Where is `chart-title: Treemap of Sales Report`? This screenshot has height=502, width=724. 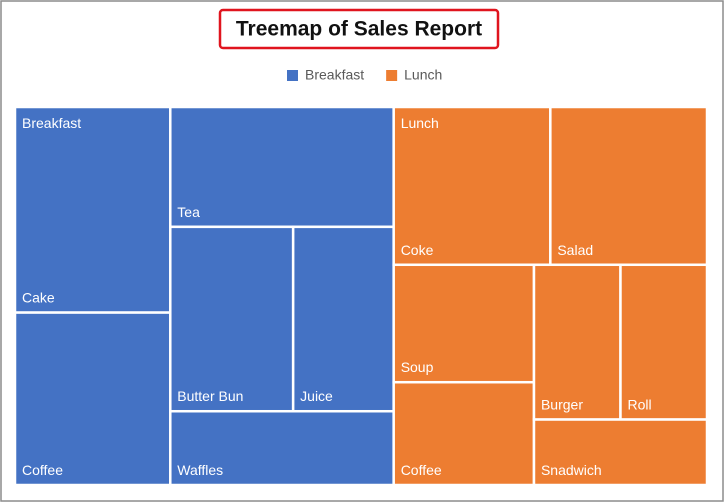
chart-title: Treemap of Sales Report is located at coordinates (359, 29).